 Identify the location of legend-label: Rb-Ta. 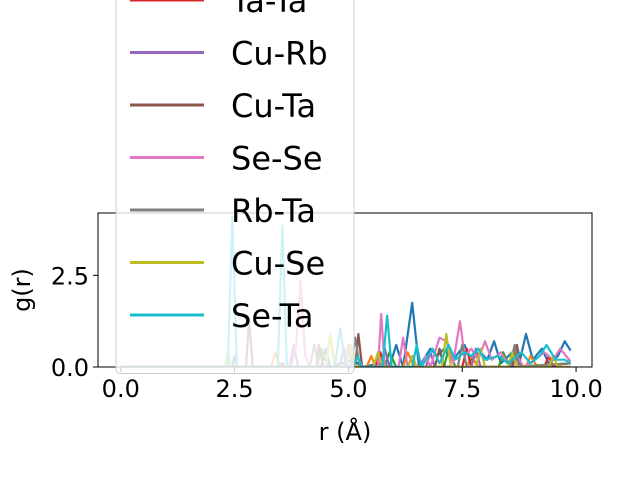
(273, 211).